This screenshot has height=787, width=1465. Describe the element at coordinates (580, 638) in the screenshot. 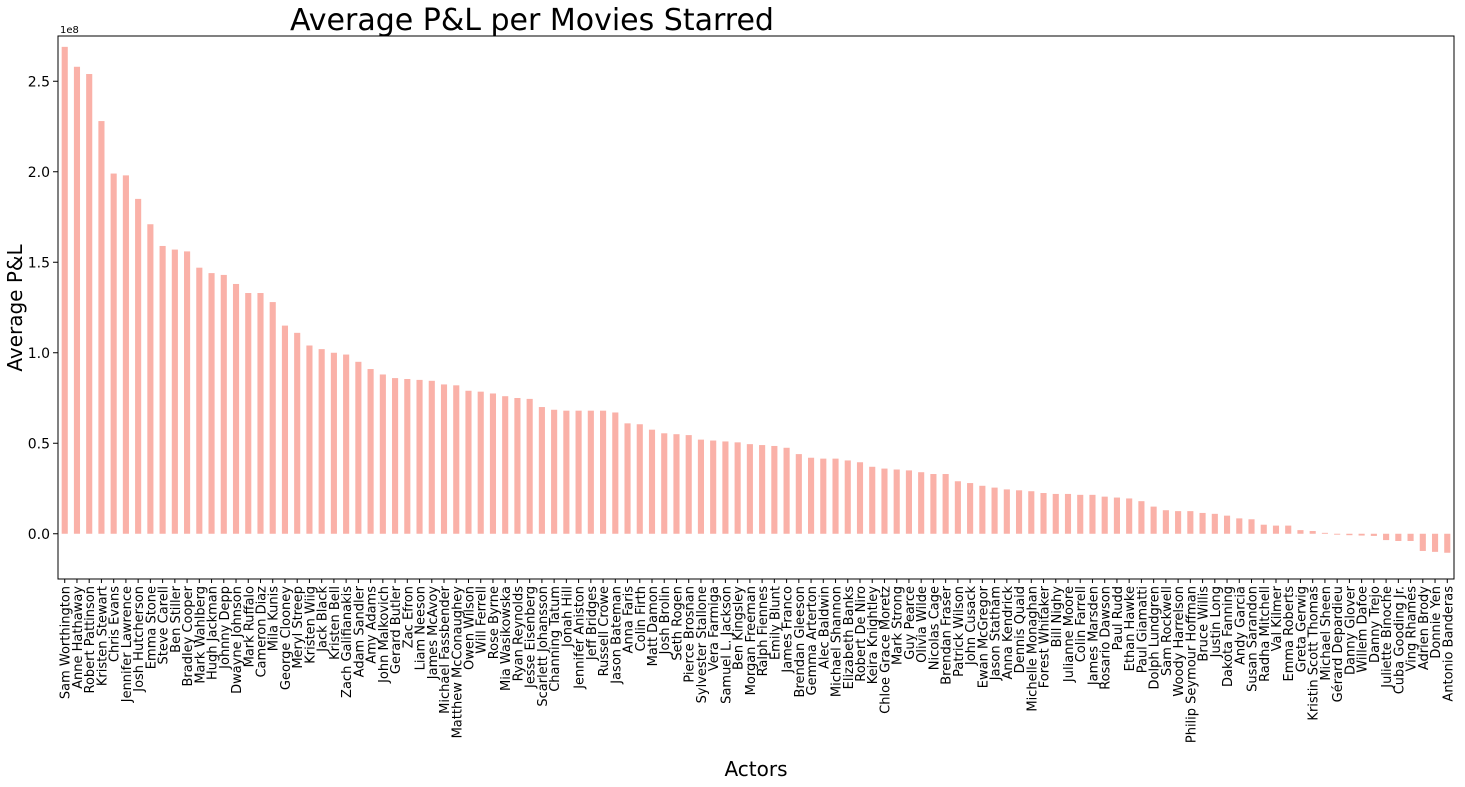

I see `x-tick-label: Jennifer Aniston` at that location.